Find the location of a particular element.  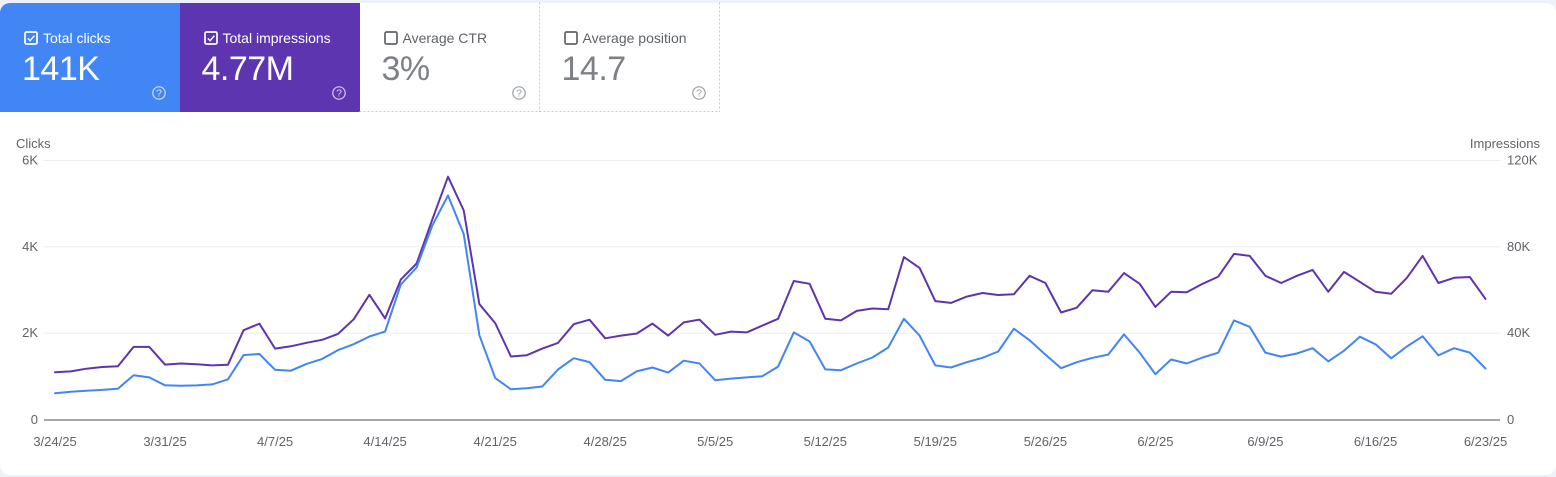

svg-text: 3/31/25 is located at coordinates (164, 441).